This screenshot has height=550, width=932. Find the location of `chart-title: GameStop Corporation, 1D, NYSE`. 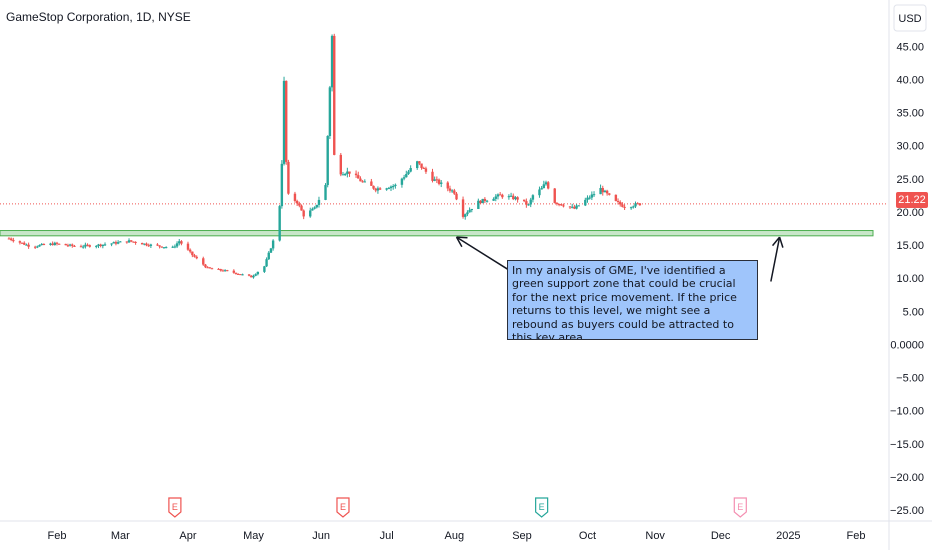

chart-title: GameStop Corporation, 1D, NYSE is located at coordinates (98, 17).